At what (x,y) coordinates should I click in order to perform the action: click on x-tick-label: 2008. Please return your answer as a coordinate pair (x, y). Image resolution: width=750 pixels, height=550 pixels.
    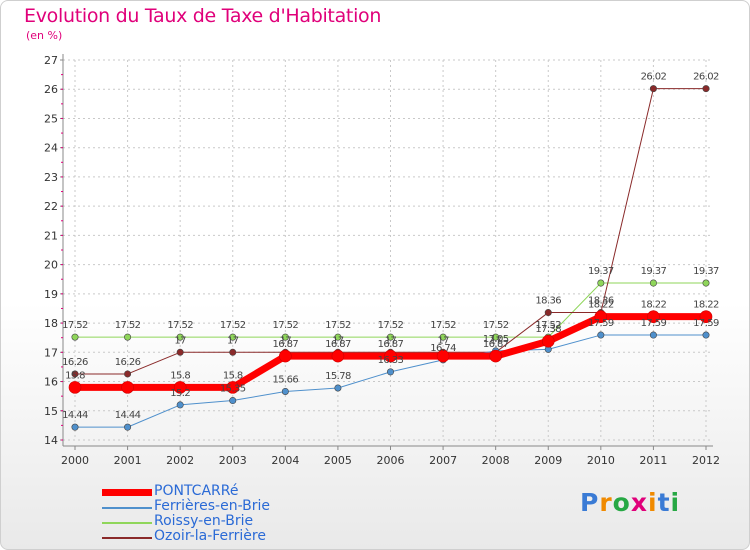
    Looking at the image, I should click on (496, 460).